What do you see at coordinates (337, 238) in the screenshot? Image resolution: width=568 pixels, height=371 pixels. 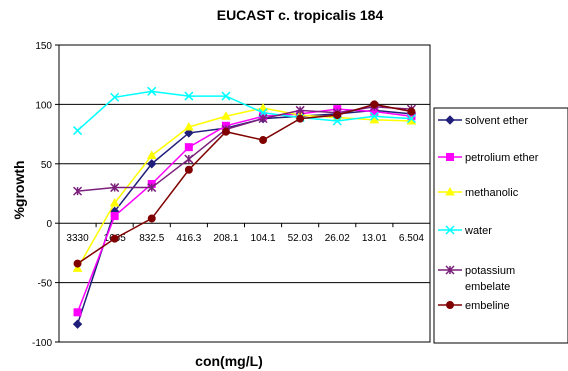 I see `x-tick-label: 26.02` at bounding box center [337, 238].